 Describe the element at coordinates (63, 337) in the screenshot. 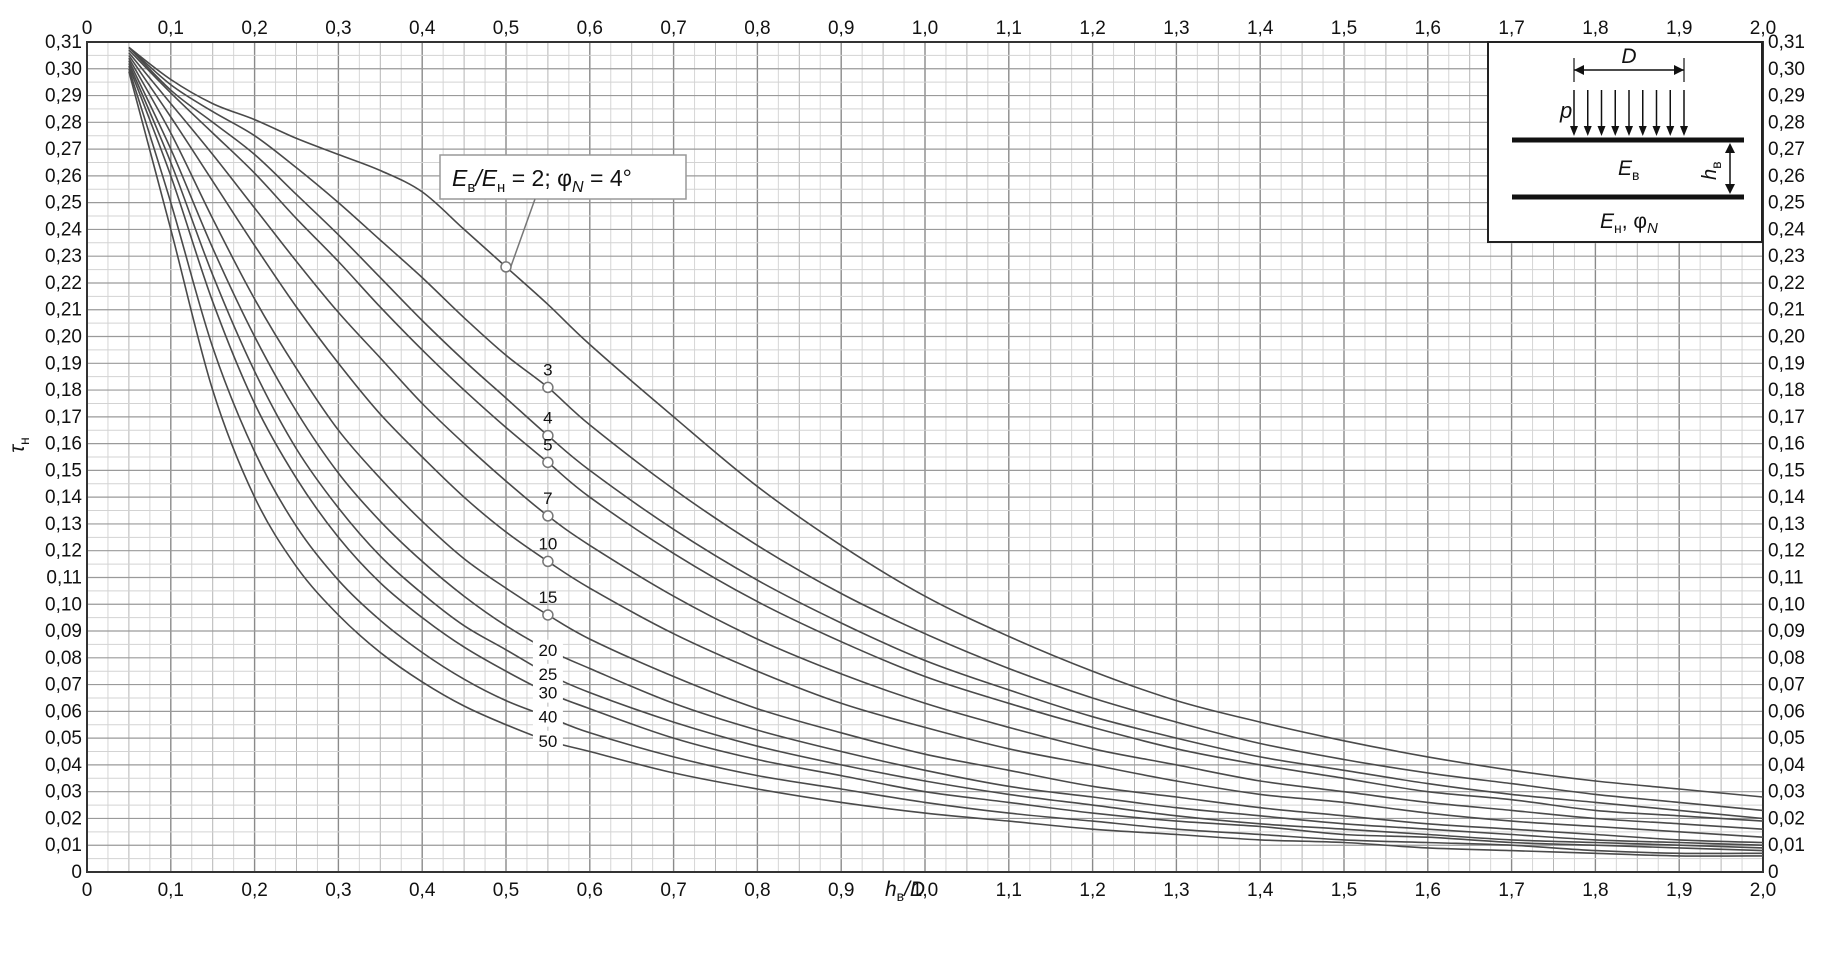

I see `y-tick-label: 0,20` at that location.